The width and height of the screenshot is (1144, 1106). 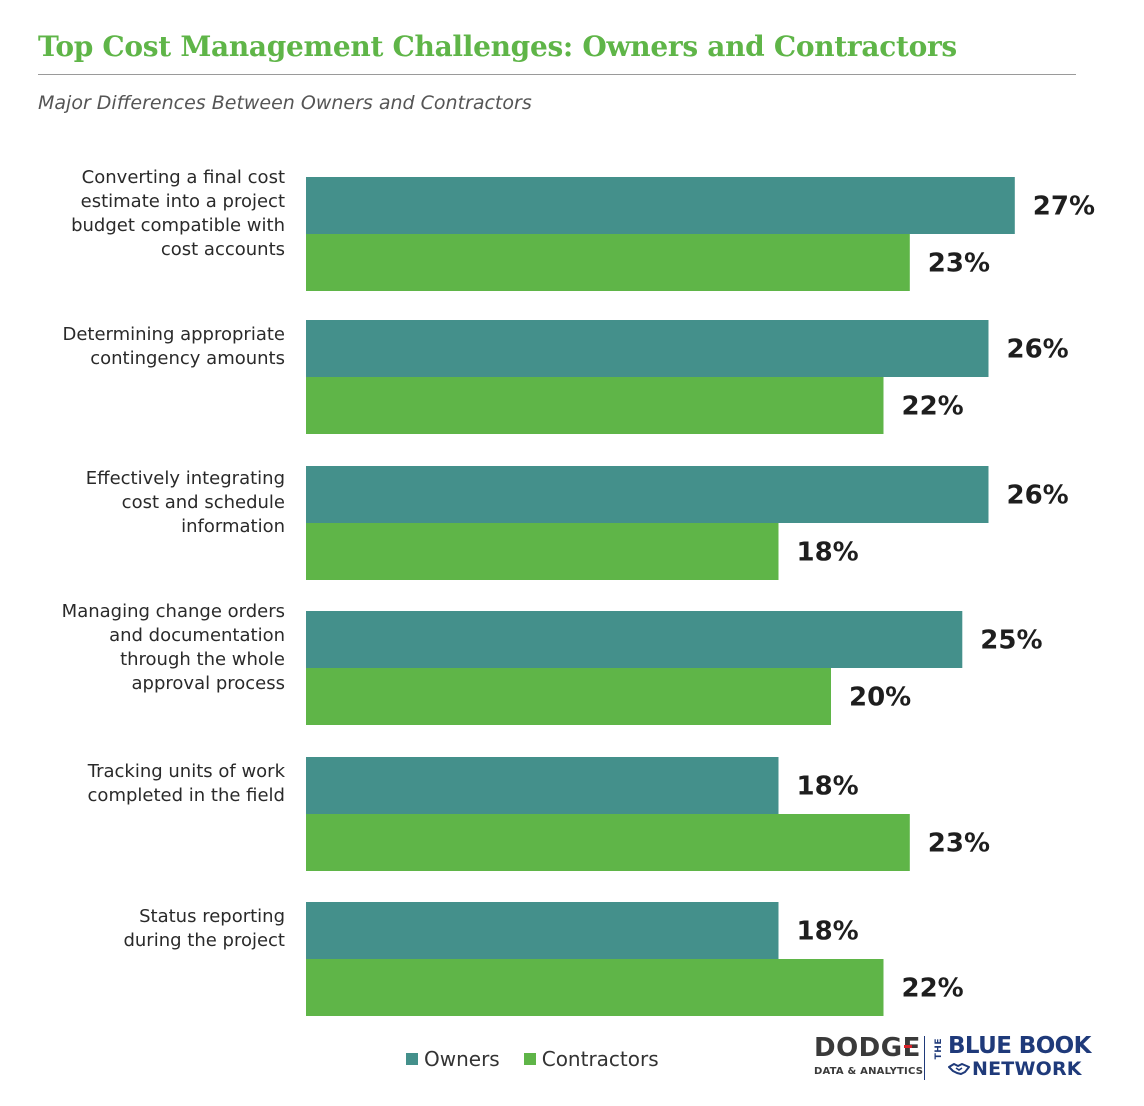 I want to click on legend-item-owners: Owners, so click(x=453, y=1059).